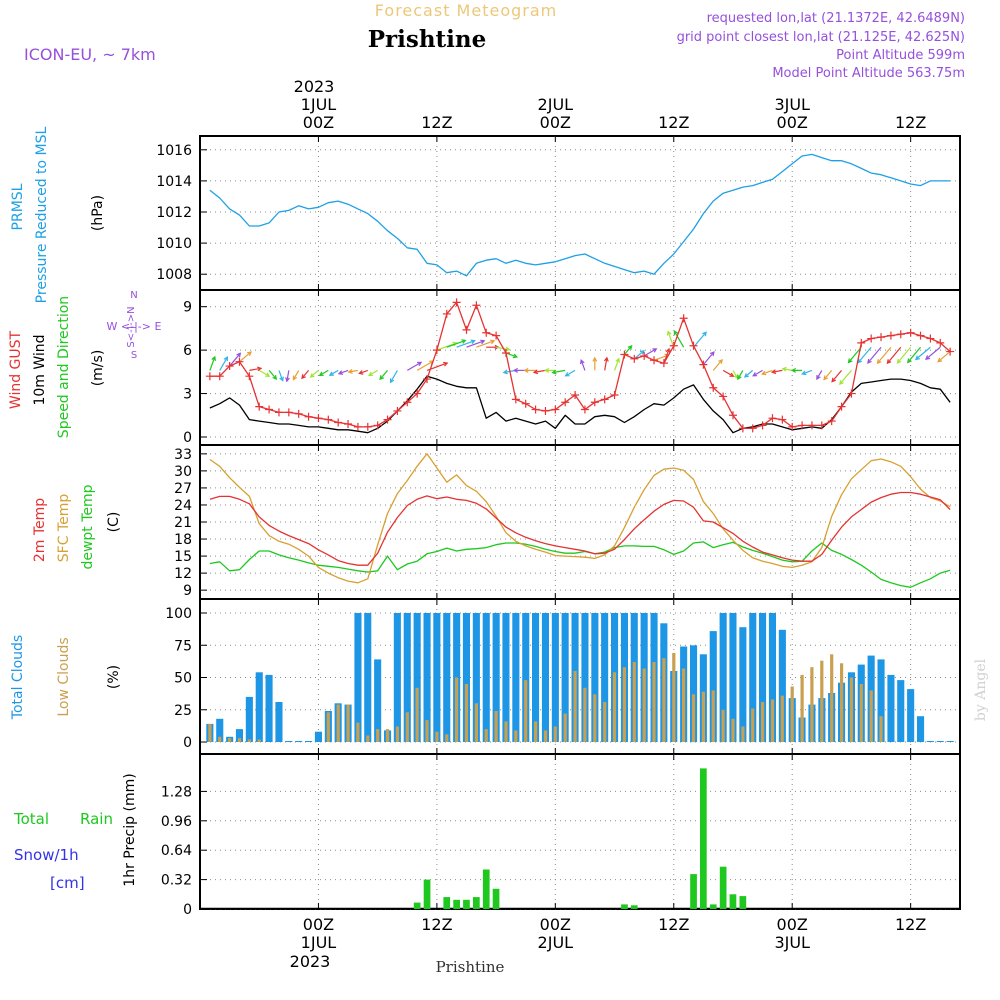 The width and height of the screenshot is (1000, 1000). I want to click on y-tick-label: 12, so click(183, 574).